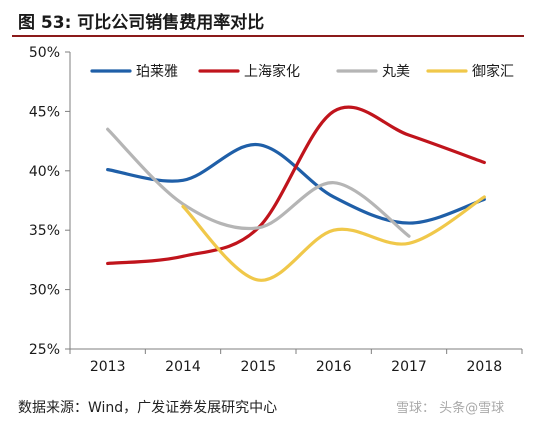 This screenshot has width=534, height=422. I want to click on chart-title: 图 53: 可比公司销售费用率对比, so click(141, 23).